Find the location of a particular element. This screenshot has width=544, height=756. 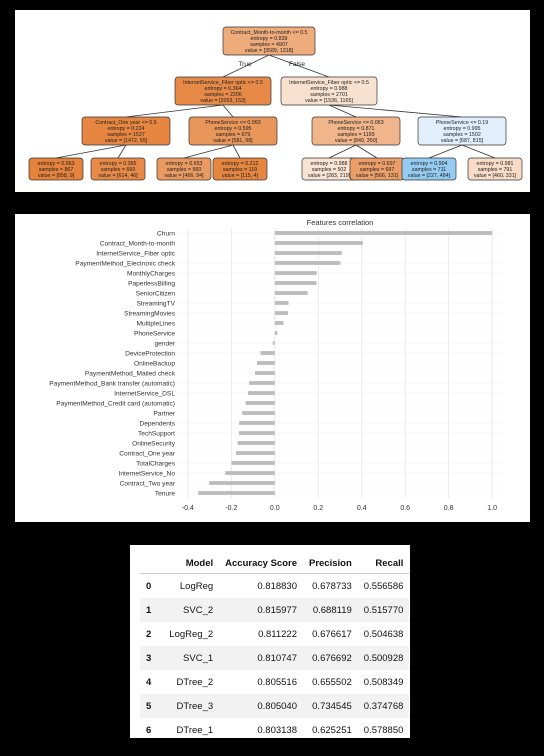

table-cell: 0.374768 is located at coordinates (383, 706).